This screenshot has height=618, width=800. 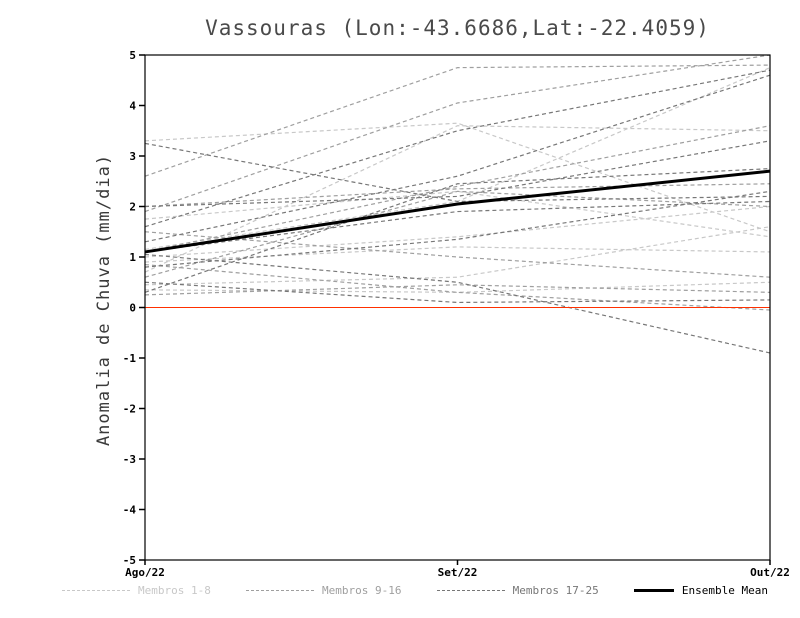 I want to click on y-tick-label: 0, so click(x=132, y=308).